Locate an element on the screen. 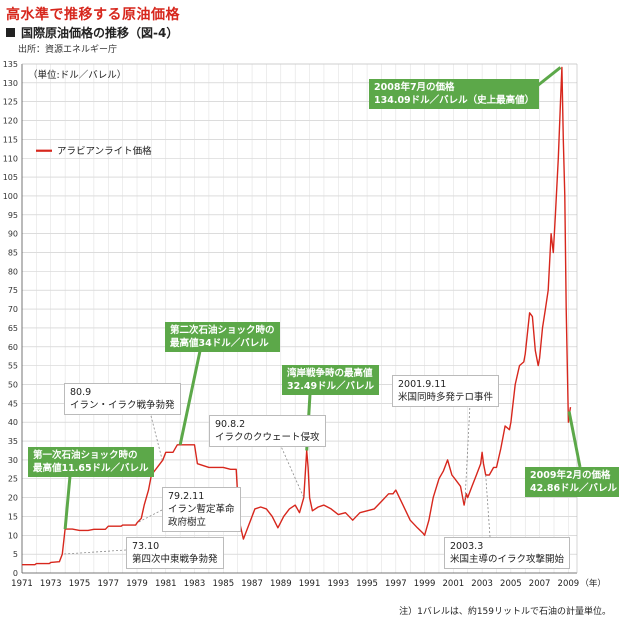 The height and width of the screenshot is (624, 619). y-tick-label: 90 is located at coordinates (13, 234).